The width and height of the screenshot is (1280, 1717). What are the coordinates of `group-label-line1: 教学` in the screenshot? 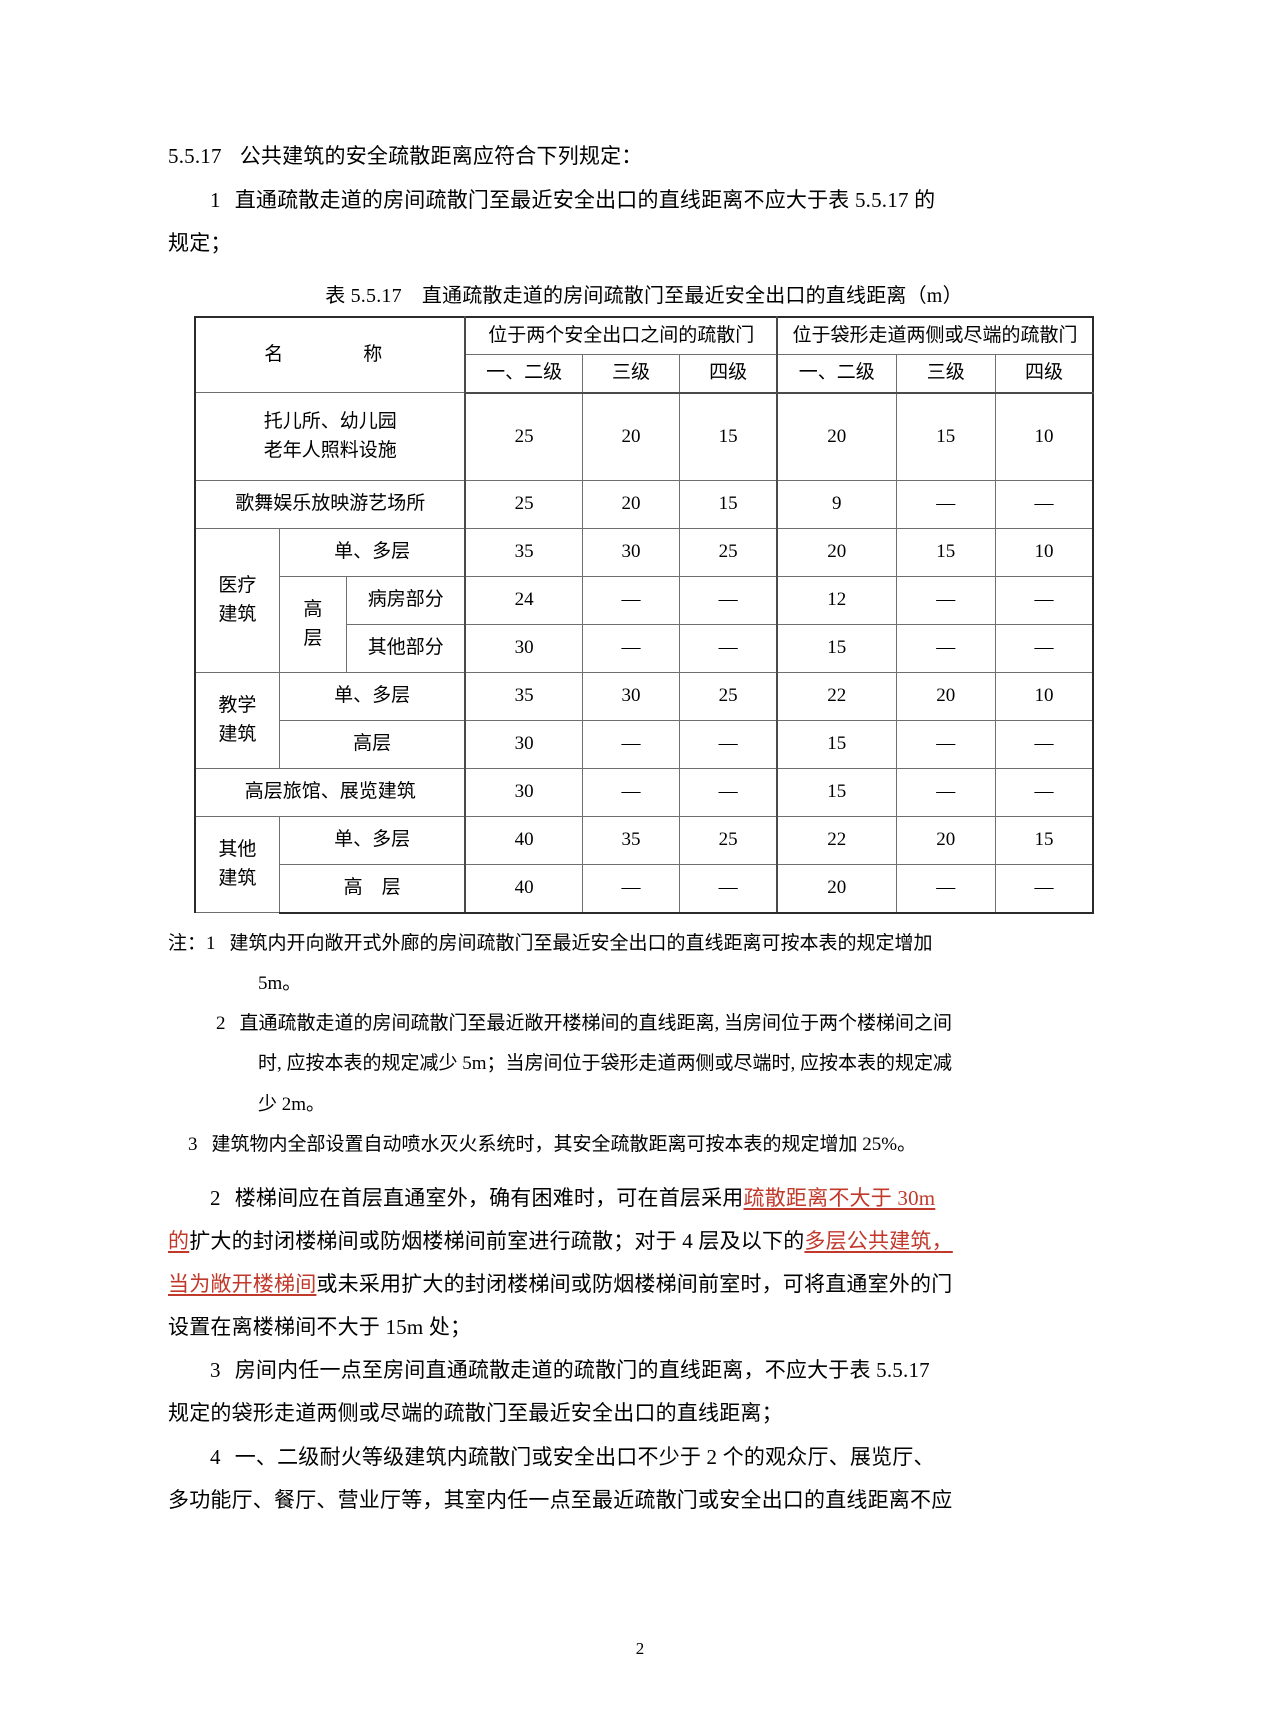 It's located at (237, 706).